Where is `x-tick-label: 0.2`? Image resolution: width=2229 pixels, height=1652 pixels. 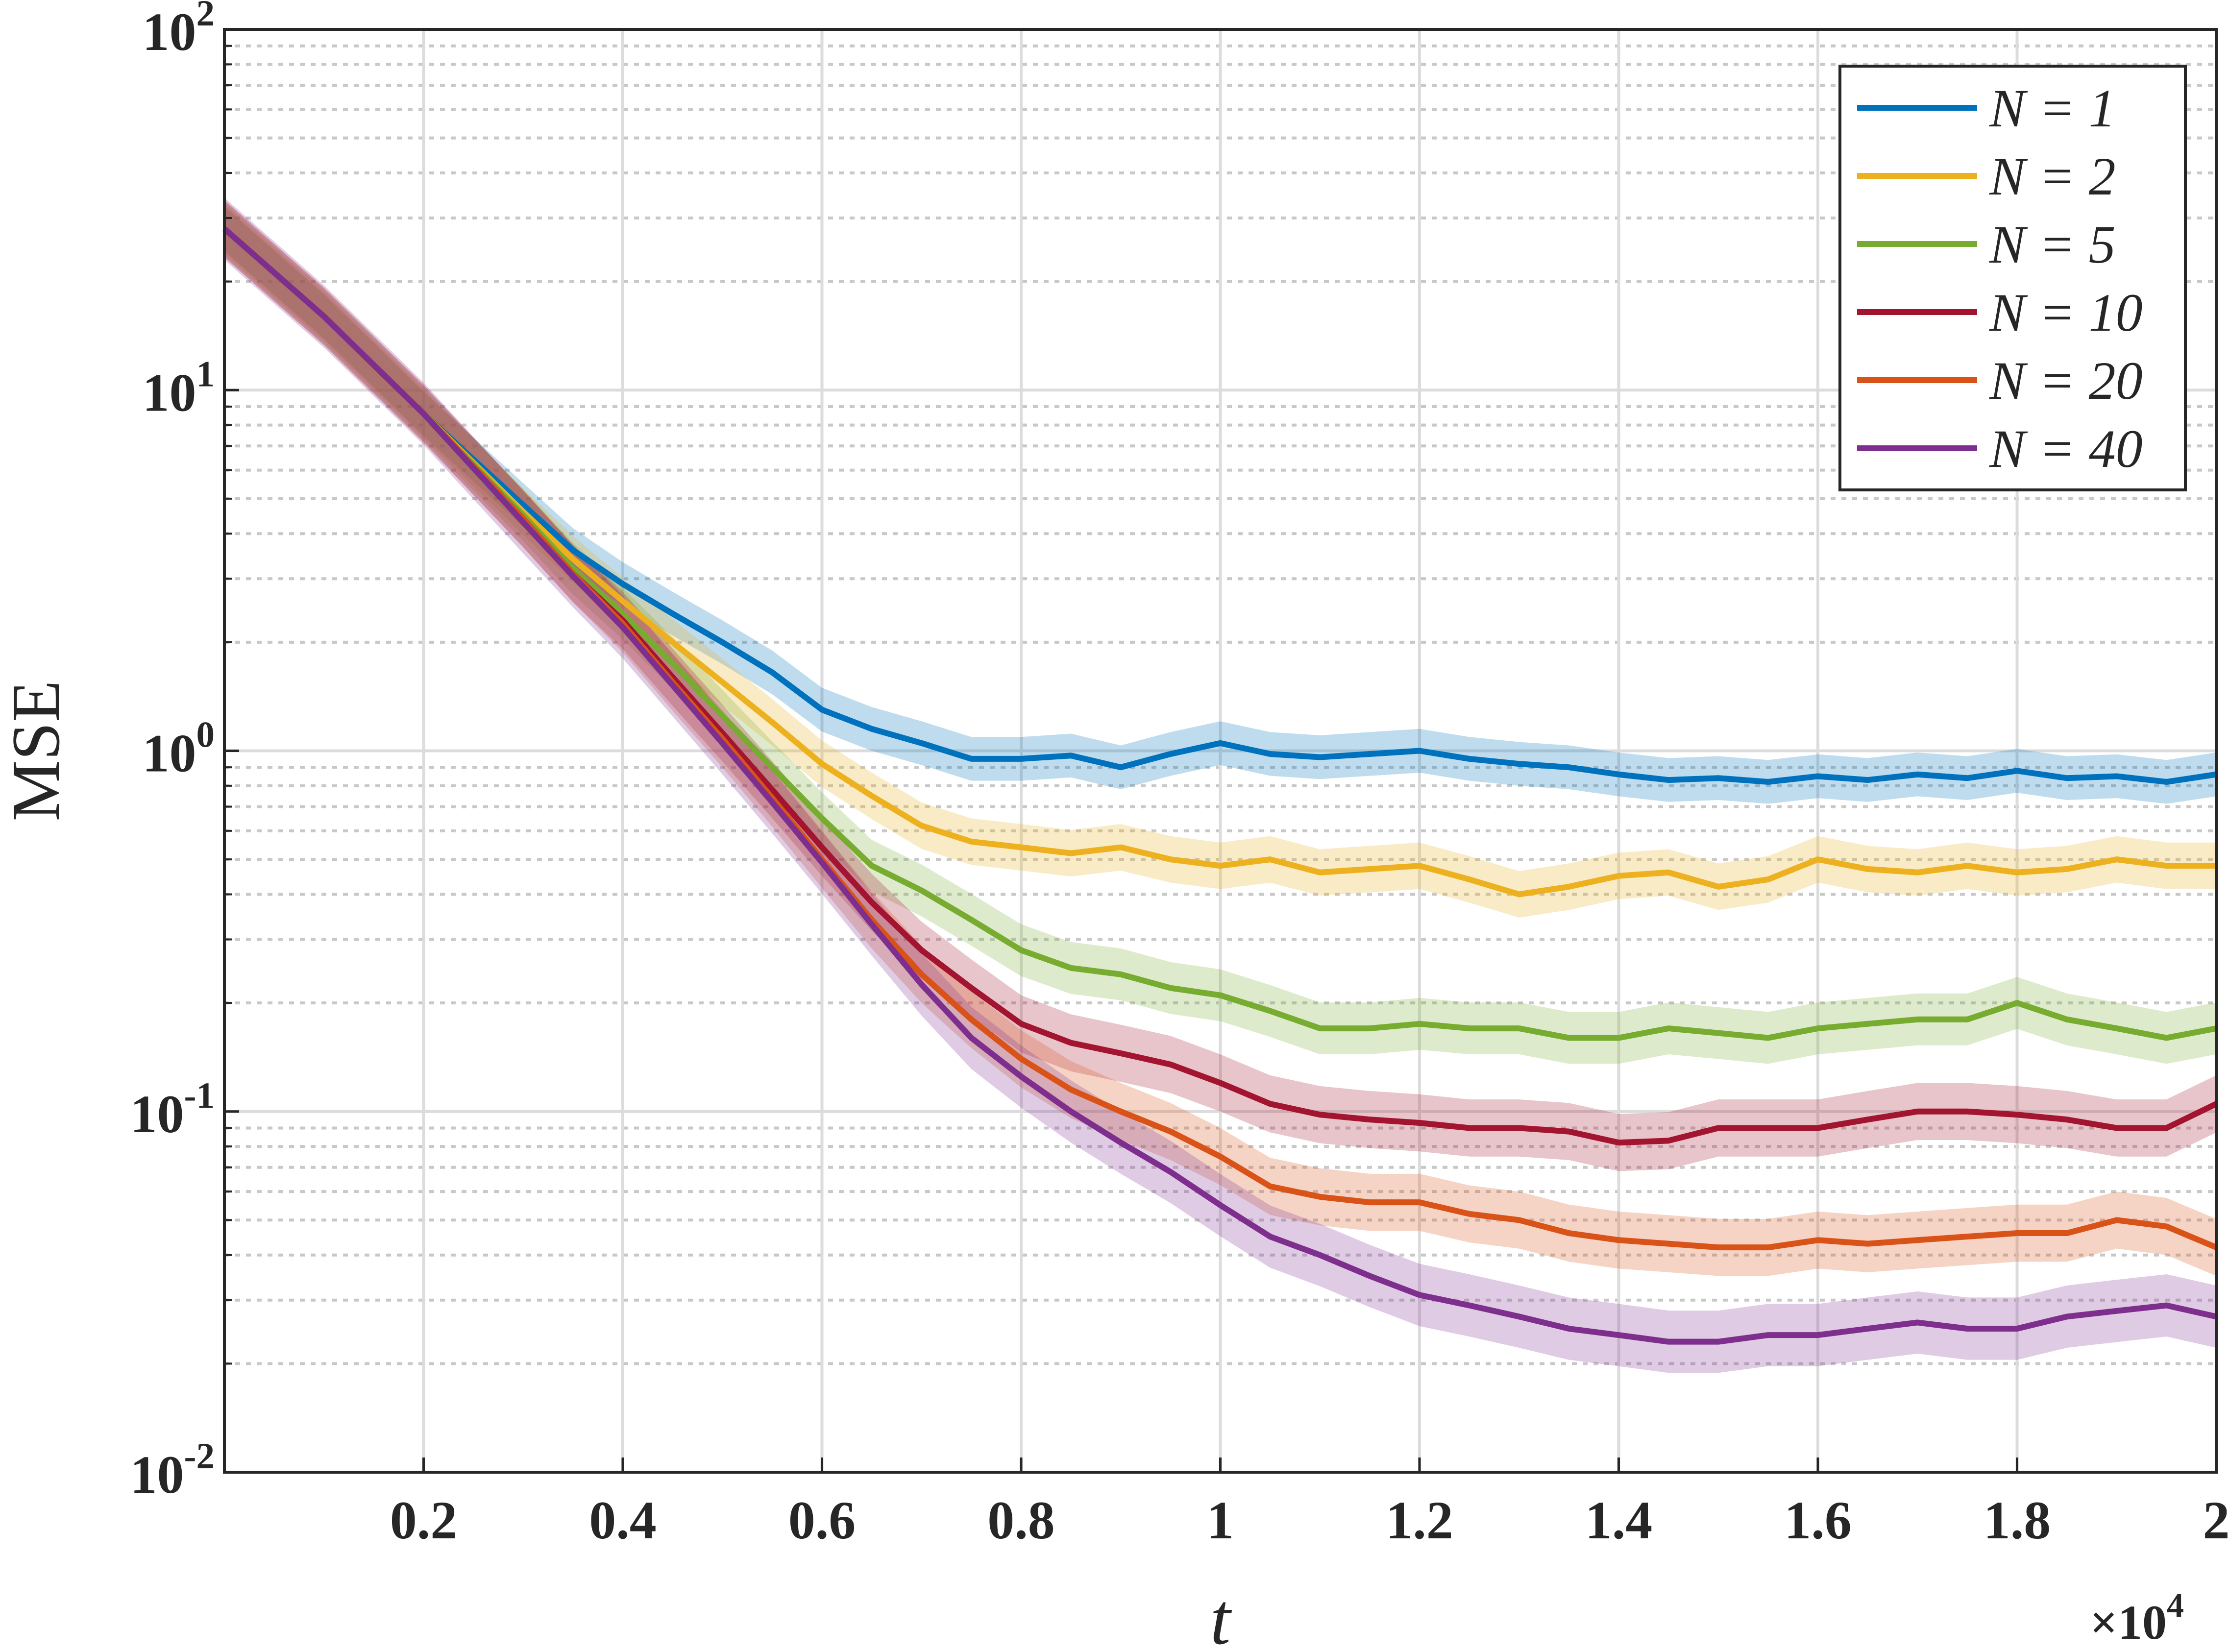
x-tick-label: 0.2 is located at coordinates (424, 1520).